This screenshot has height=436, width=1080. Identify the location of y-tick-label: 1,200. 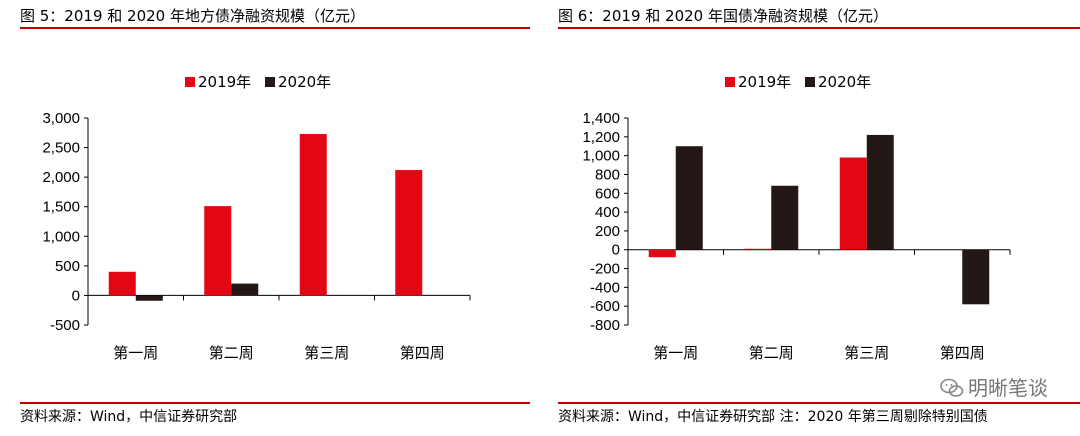
(601, 137).